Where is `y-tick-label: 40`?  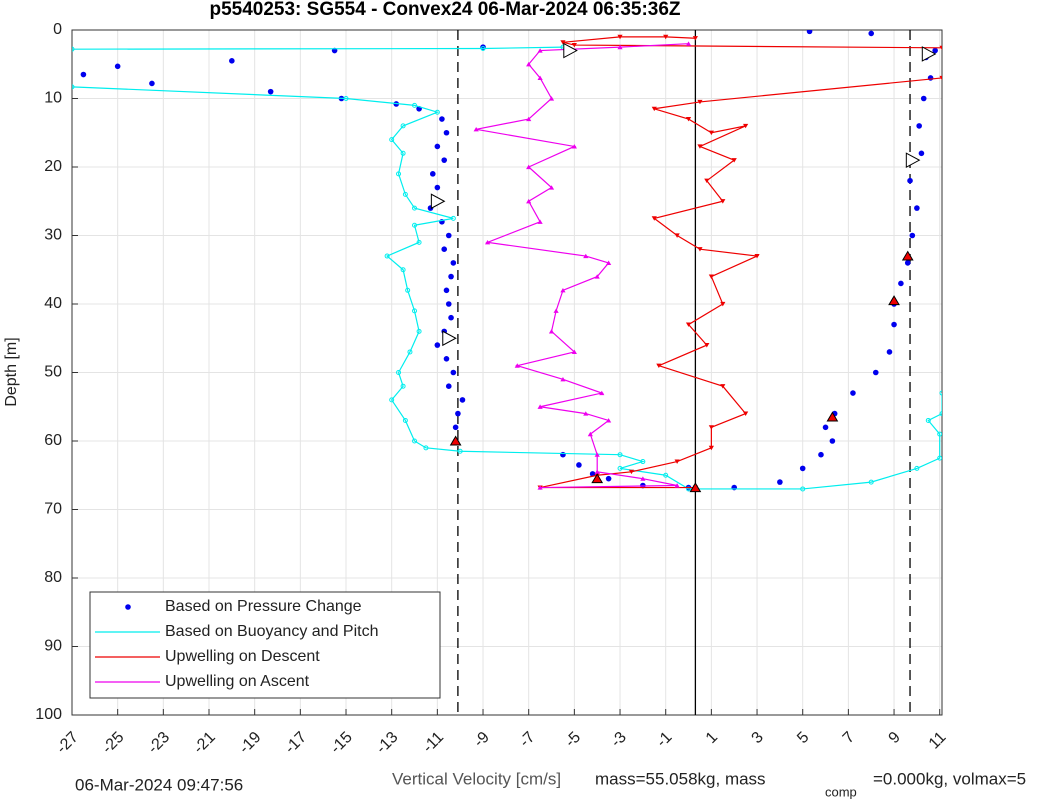 y-tick-label: 40 is located at coordinates (53, 303).